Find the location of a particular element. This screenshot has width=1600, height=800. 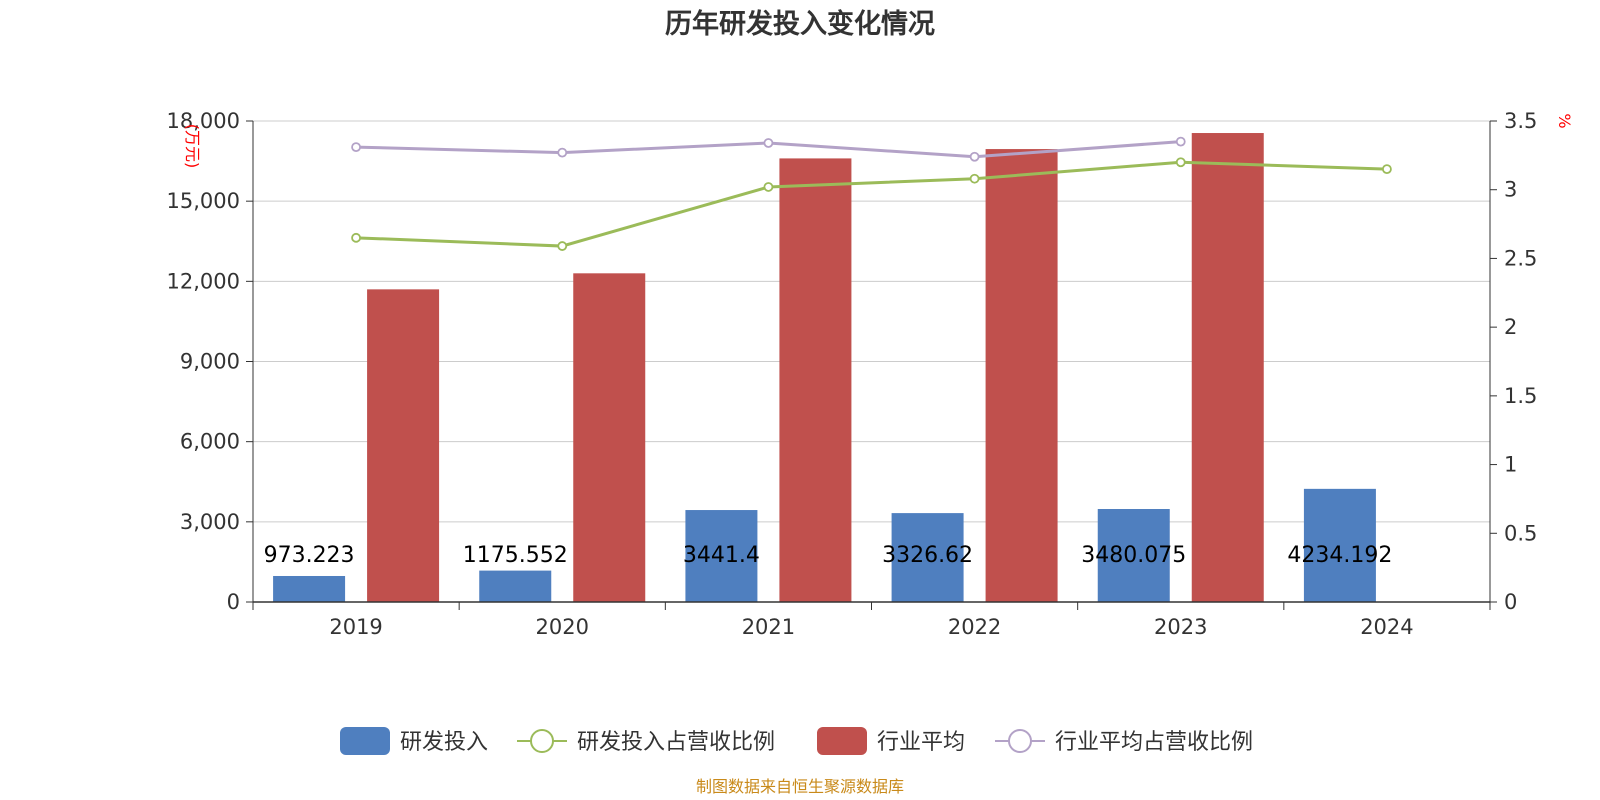

x-axis-tick-label: 2021 is located at coordinates (768, 627).